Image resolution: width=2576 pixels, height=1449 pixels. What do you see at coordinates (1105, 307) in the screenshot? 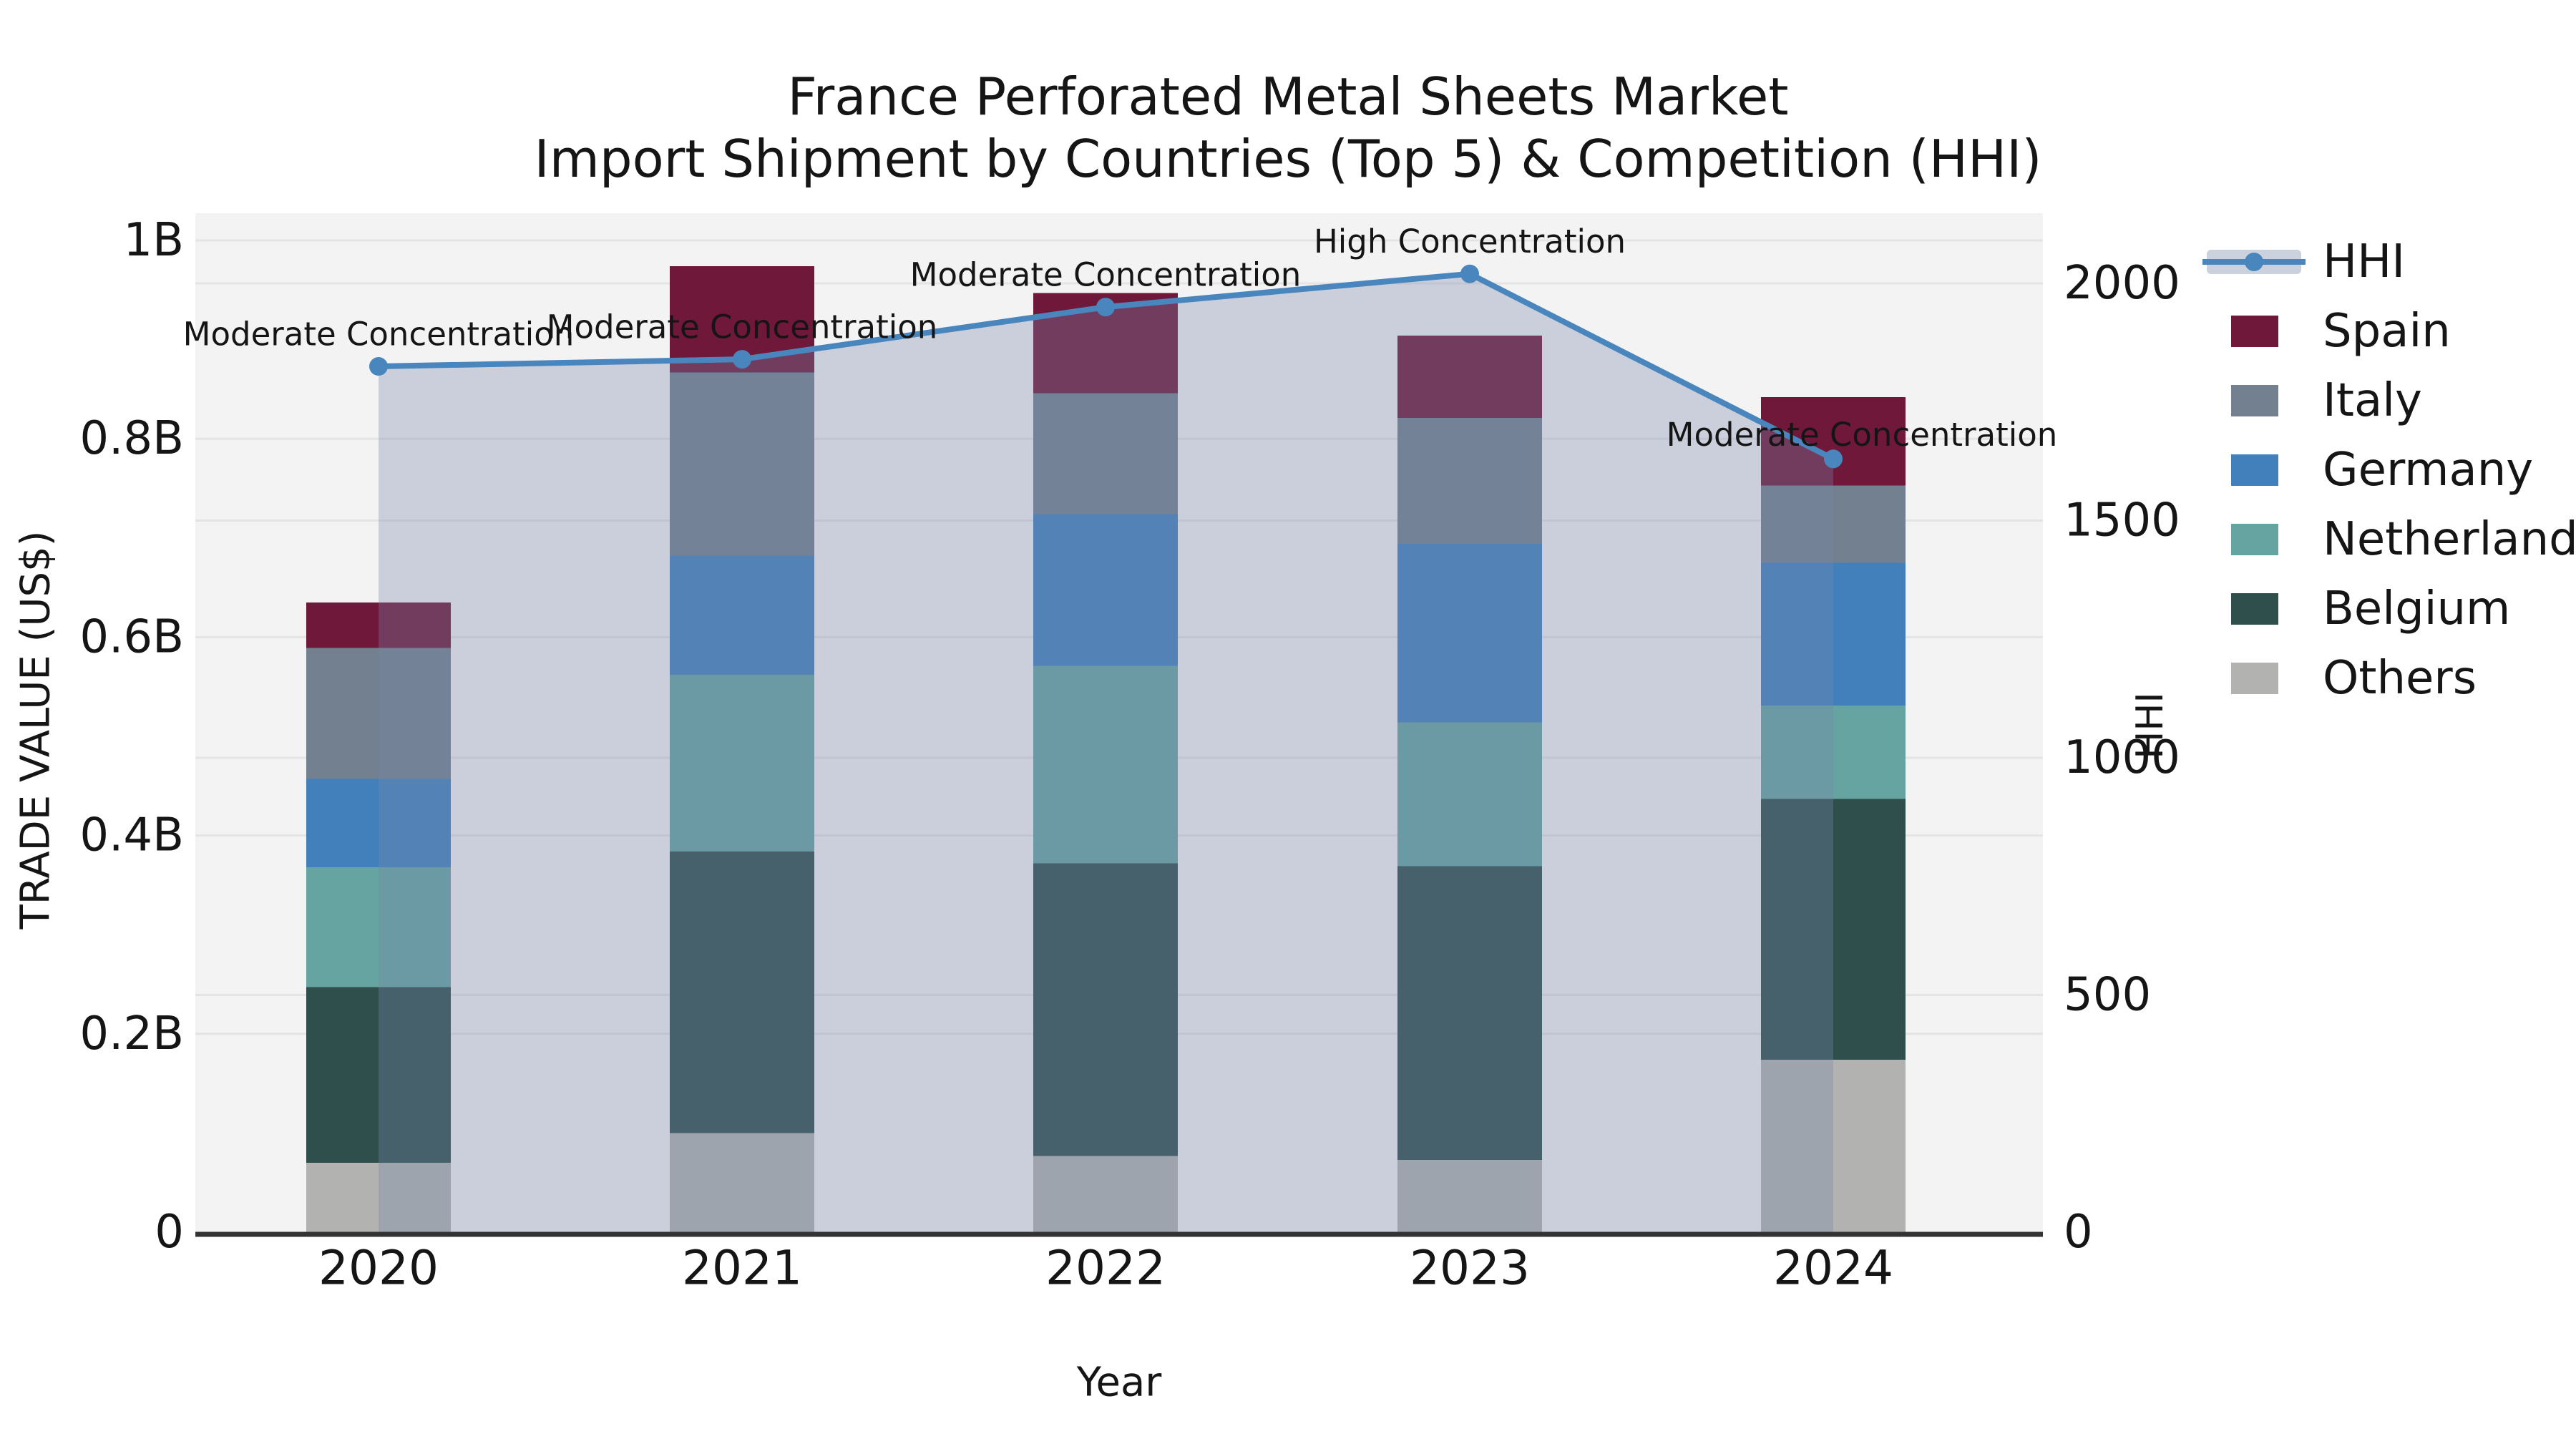
I see `hhi-marker-2022` at bounding box center [1105, 307].